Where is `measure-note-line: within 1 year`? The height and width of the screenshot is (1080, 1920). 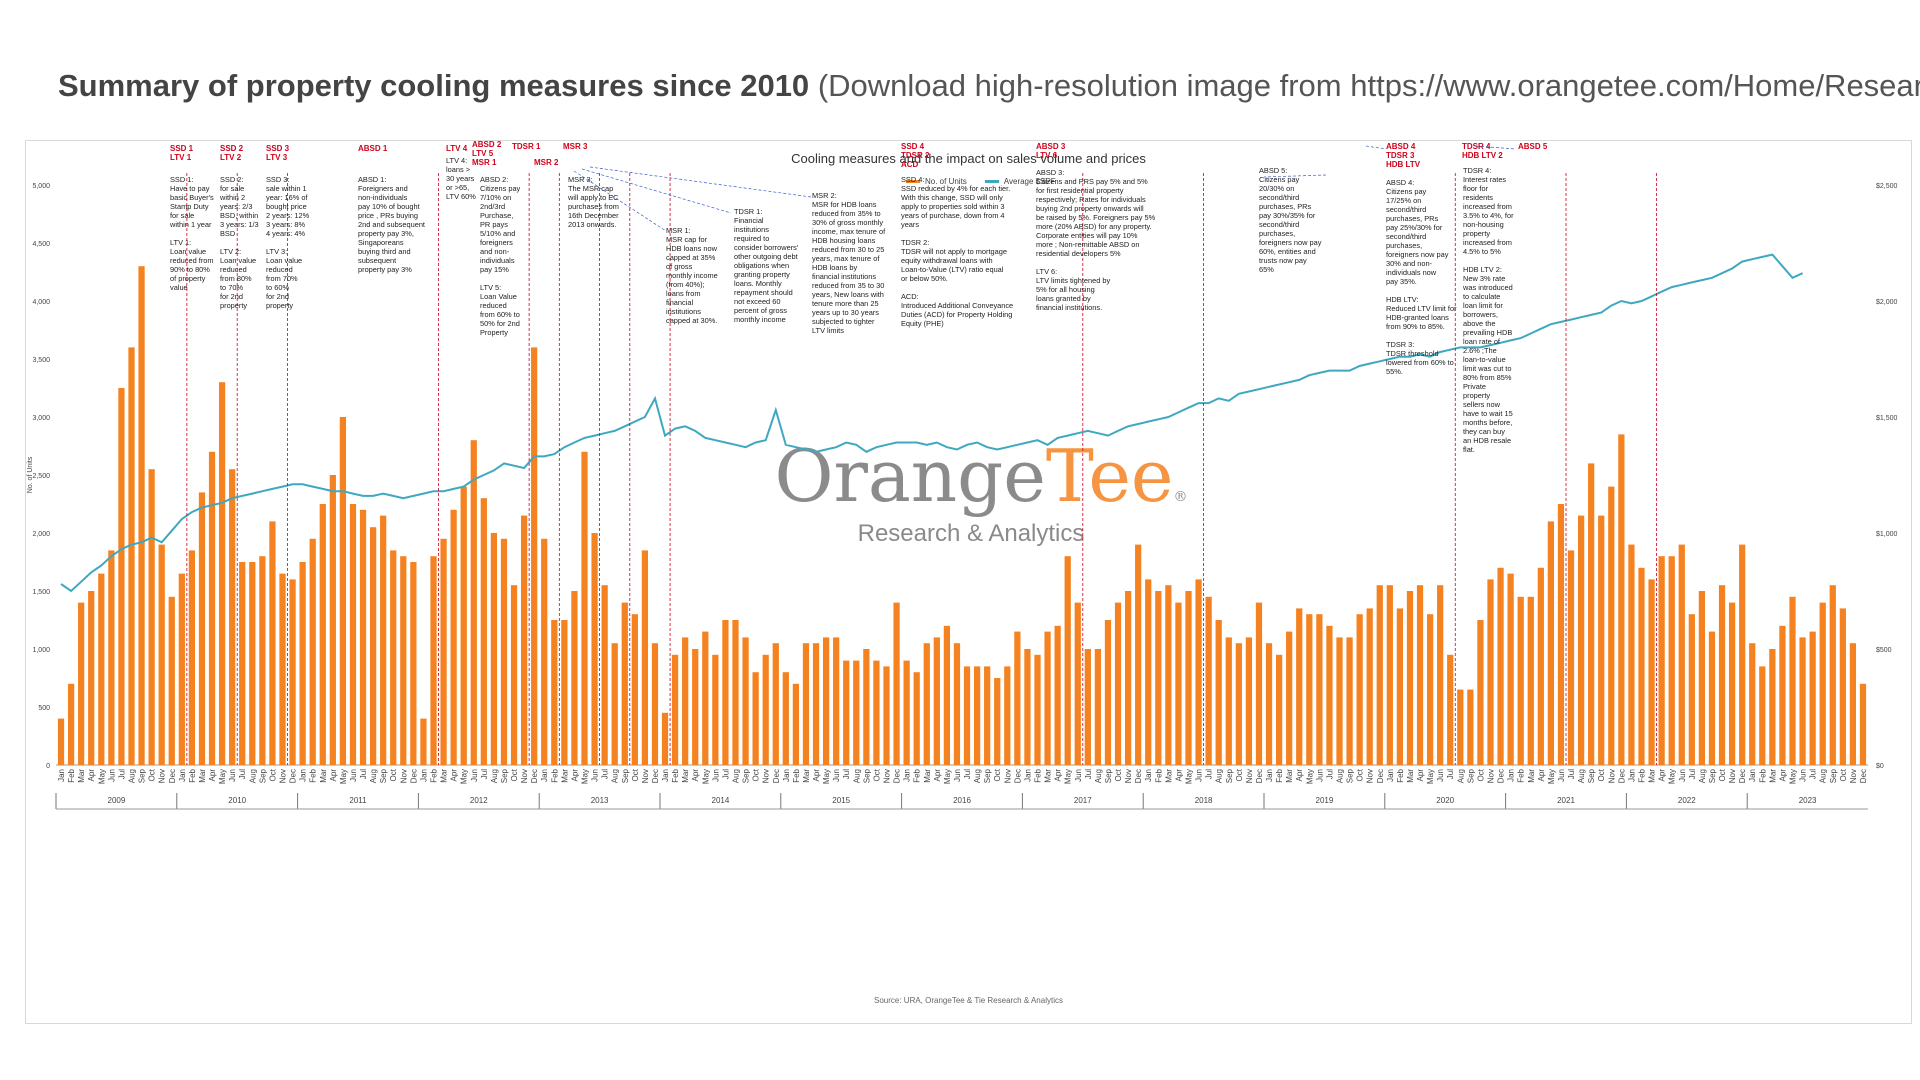
measure-note-line: within 1 year is located at coordinates (190, 224).